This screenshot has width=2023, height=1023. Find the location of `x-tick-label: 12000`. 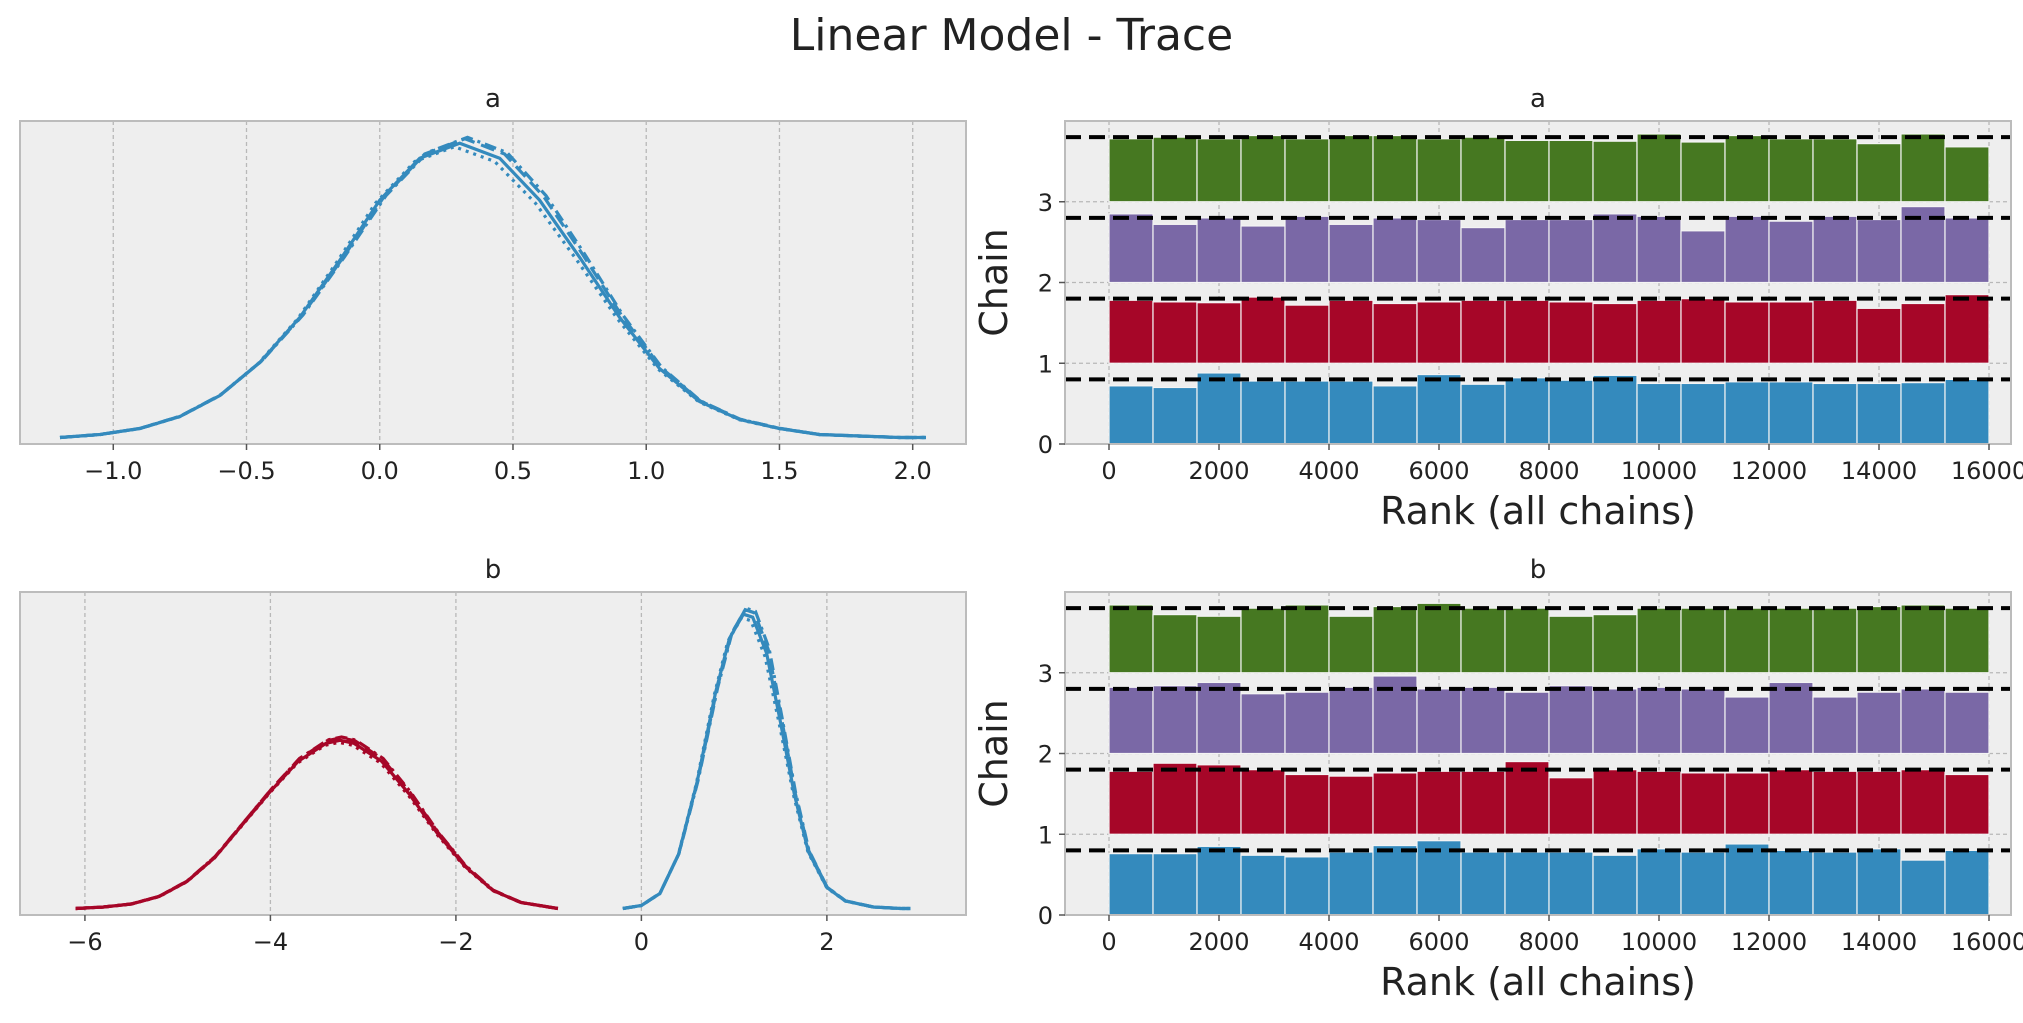

x-tick-label: 12000 is located at coordinates (1769, 942).